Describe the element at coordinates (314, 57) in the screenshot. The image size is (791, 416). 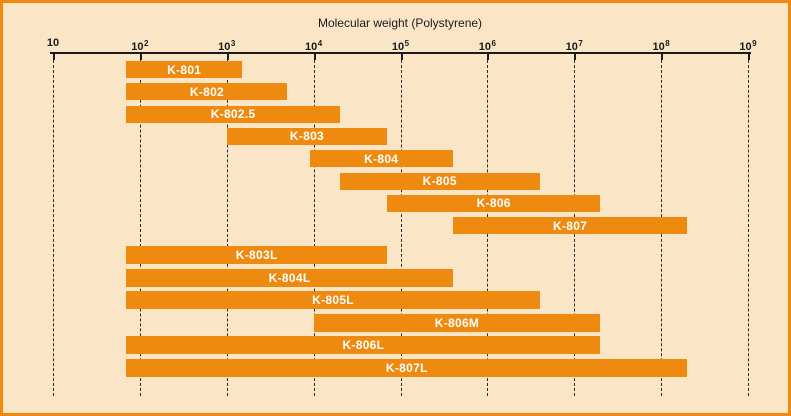
I see `axis-tick-10e4` at that location.